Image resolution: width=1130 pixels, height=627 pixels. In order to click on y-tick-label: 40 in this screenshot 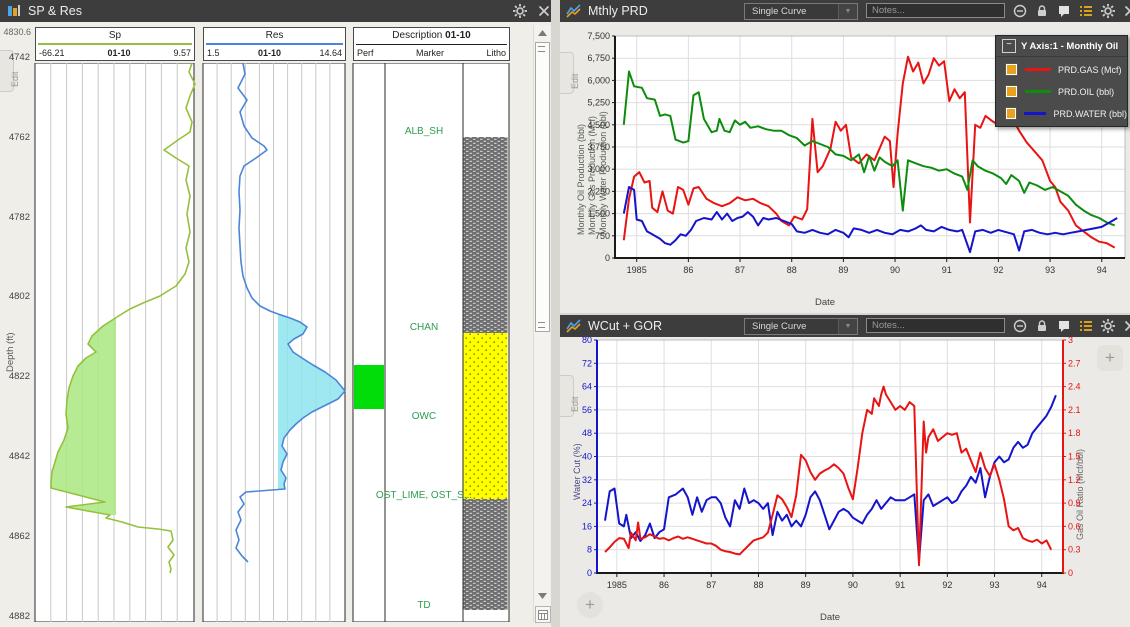, I will do `click(587, 457)`.